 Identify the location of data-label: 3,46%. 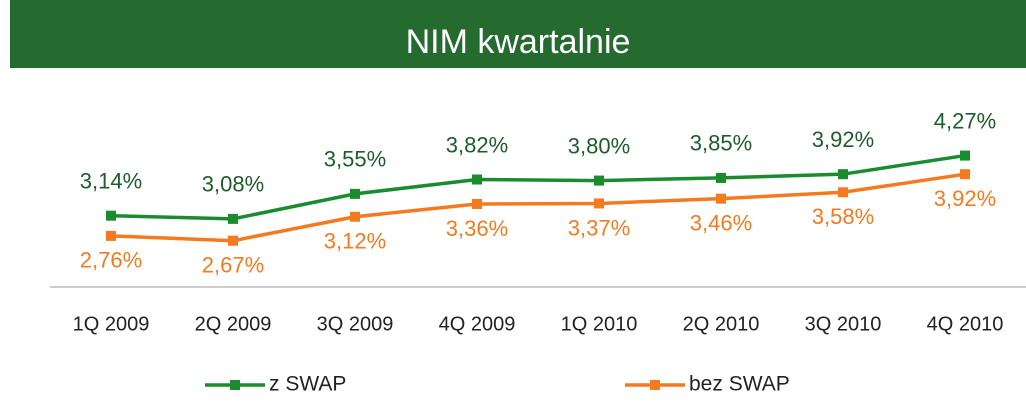
(721, 222).